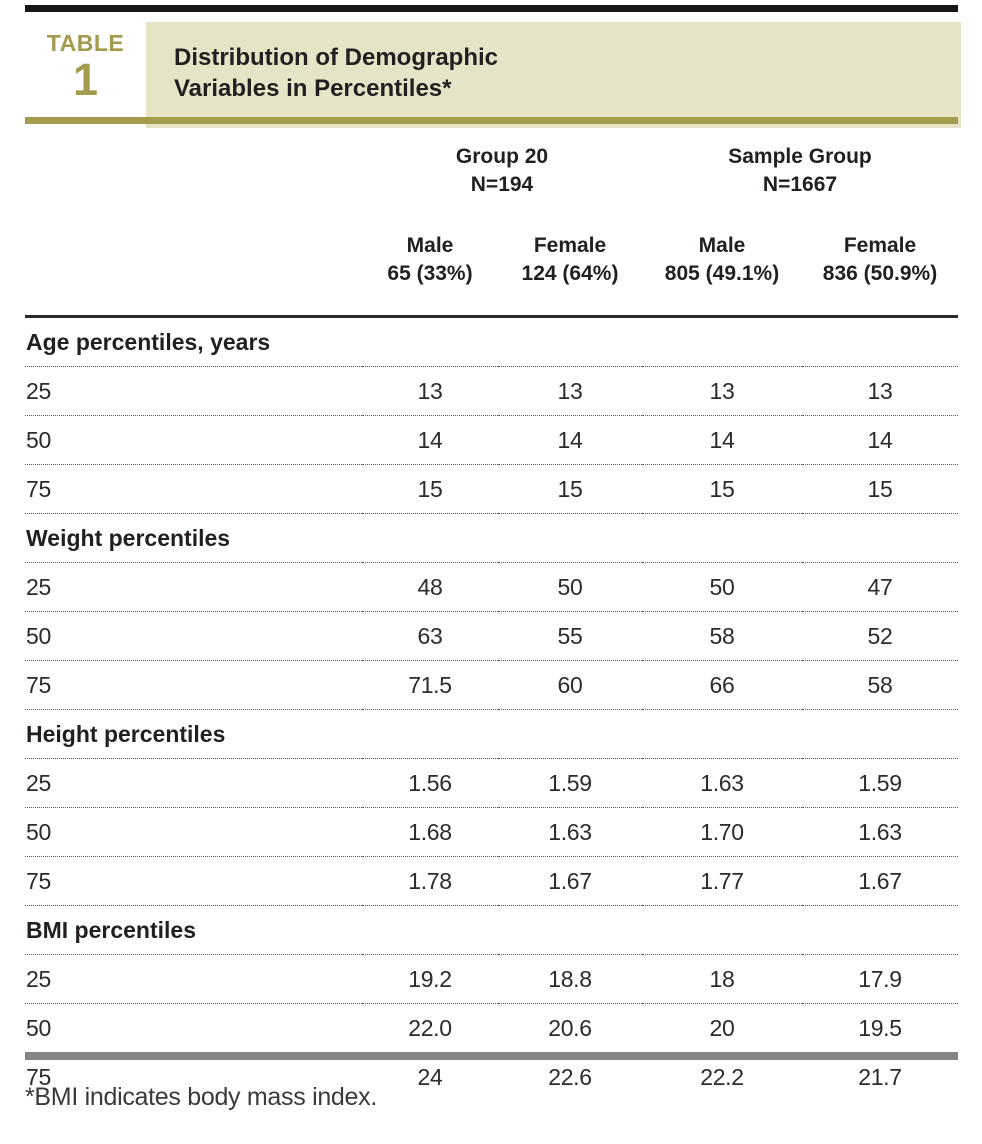 The height and width of the screenshot is (1144, 982). Describe the element at coordinates (722, 273) in the screenshot. I see `col-count: 805 (49.1%)` at that location.